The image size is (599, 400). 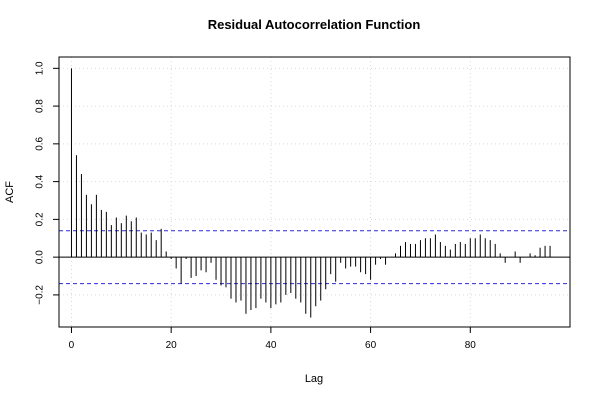 I want to click on y-axis-label: ACF, so click(x=10, y=192).